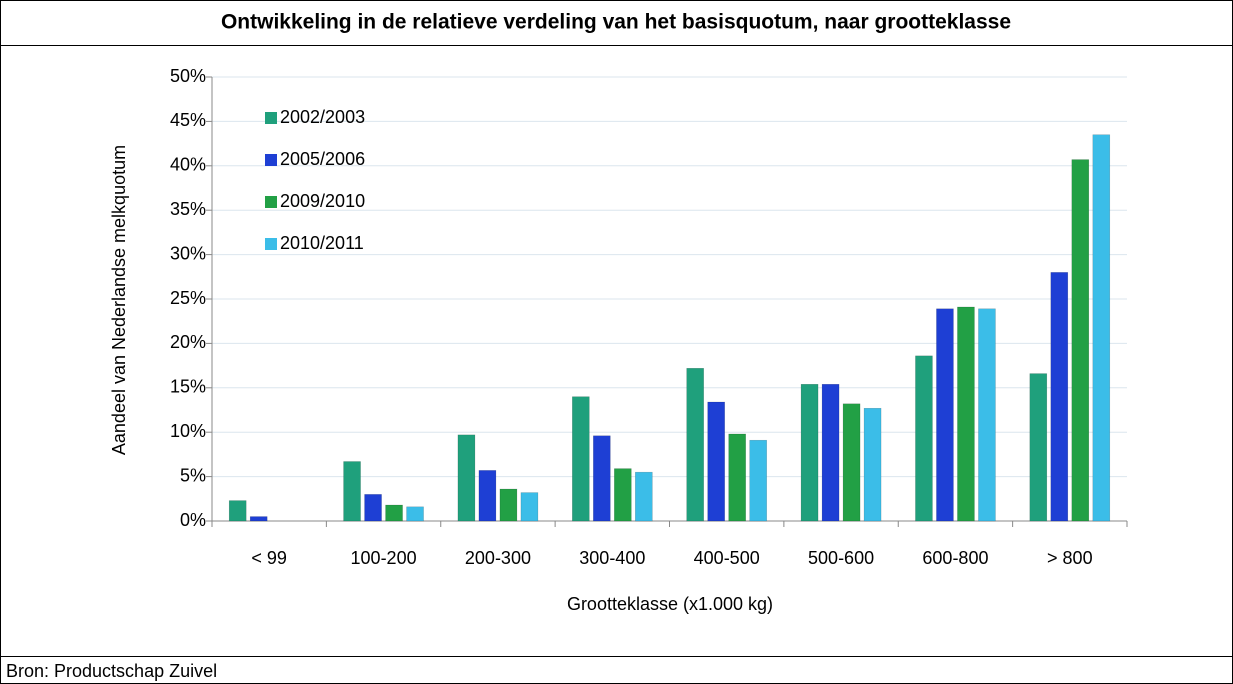 Image resolution: width=1233 pixels, height=684 pixels. What do you see at coordinates (322, 201) in the screenshot?
I see `legend-label: 2009/2010` at bounding box center [322, 201].